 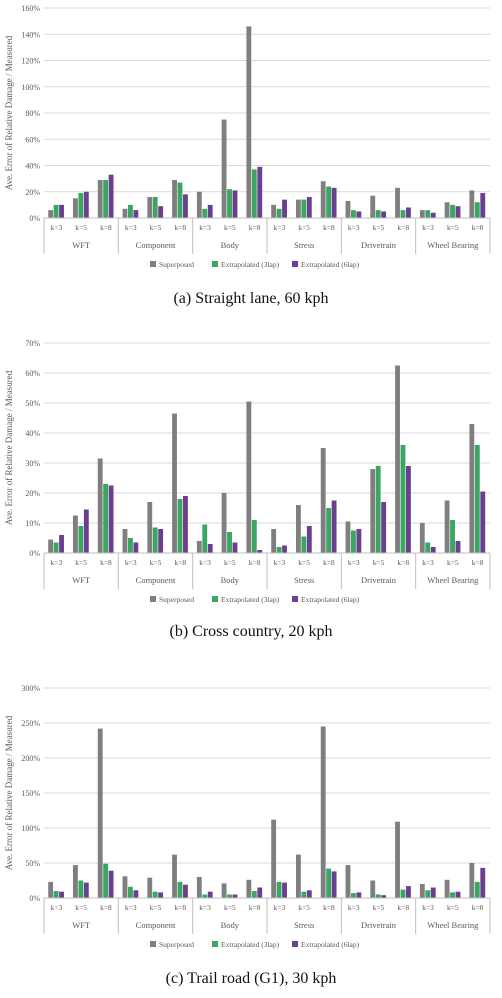 I want to click on x-group-label: Body, so click(x=230, y=580).